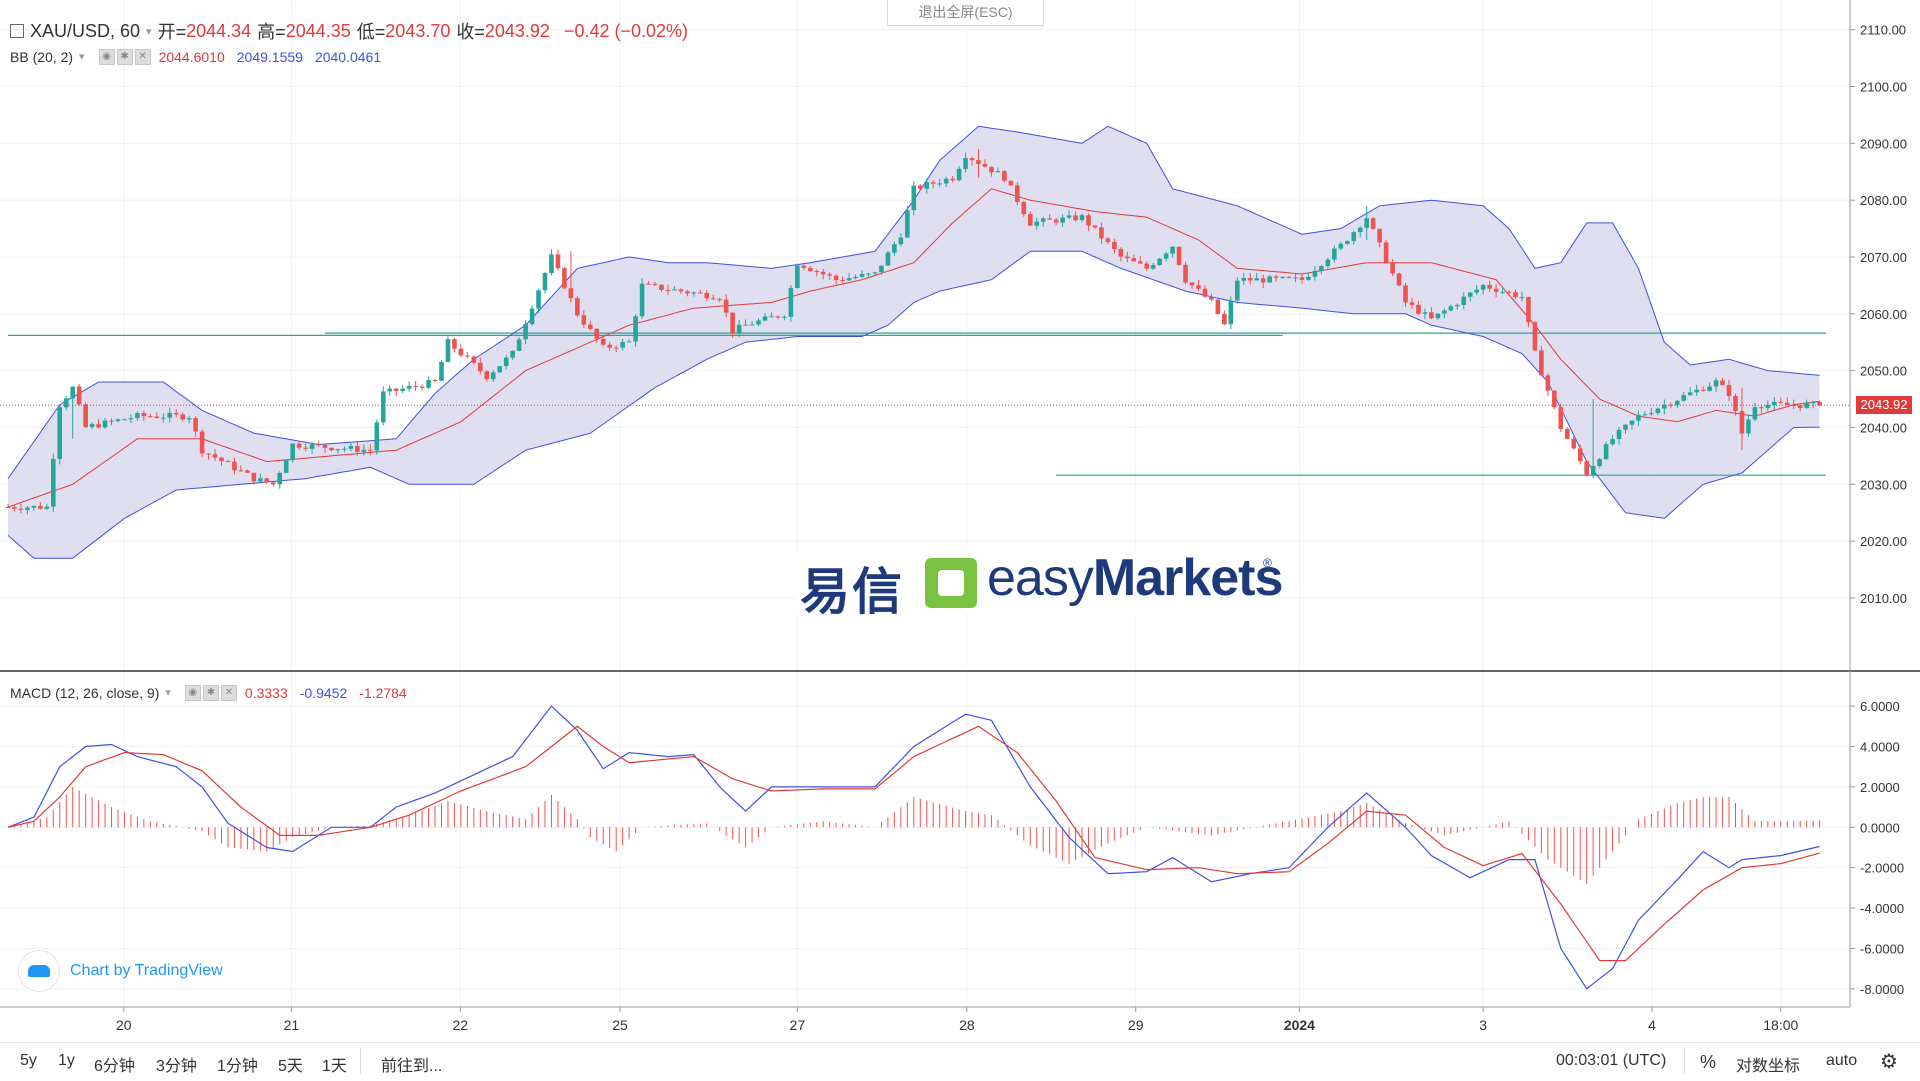  I want to click on exit-fullscreen-button: 退出全屏(ESC), so click(965, 13).